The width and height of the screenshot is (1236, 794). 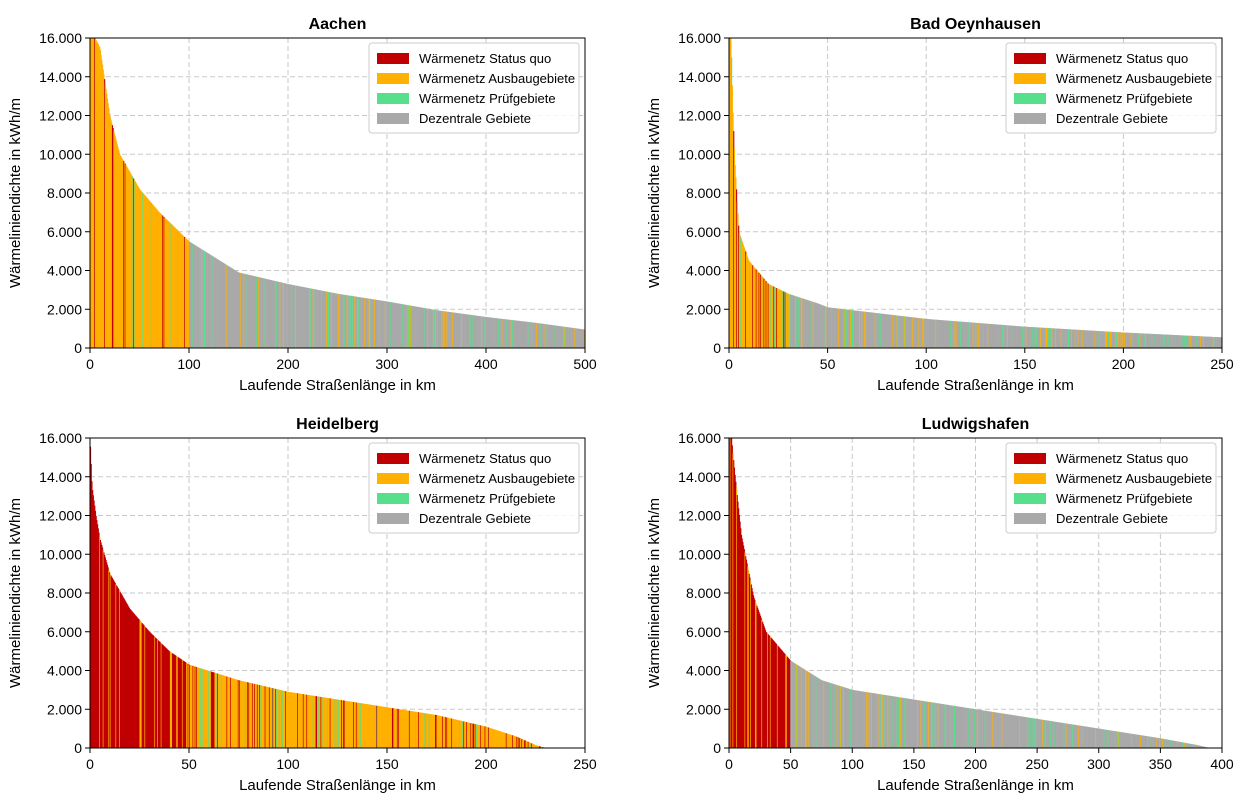 I want to click on y-tick-label: 10.000, so click(x=699, y=154).